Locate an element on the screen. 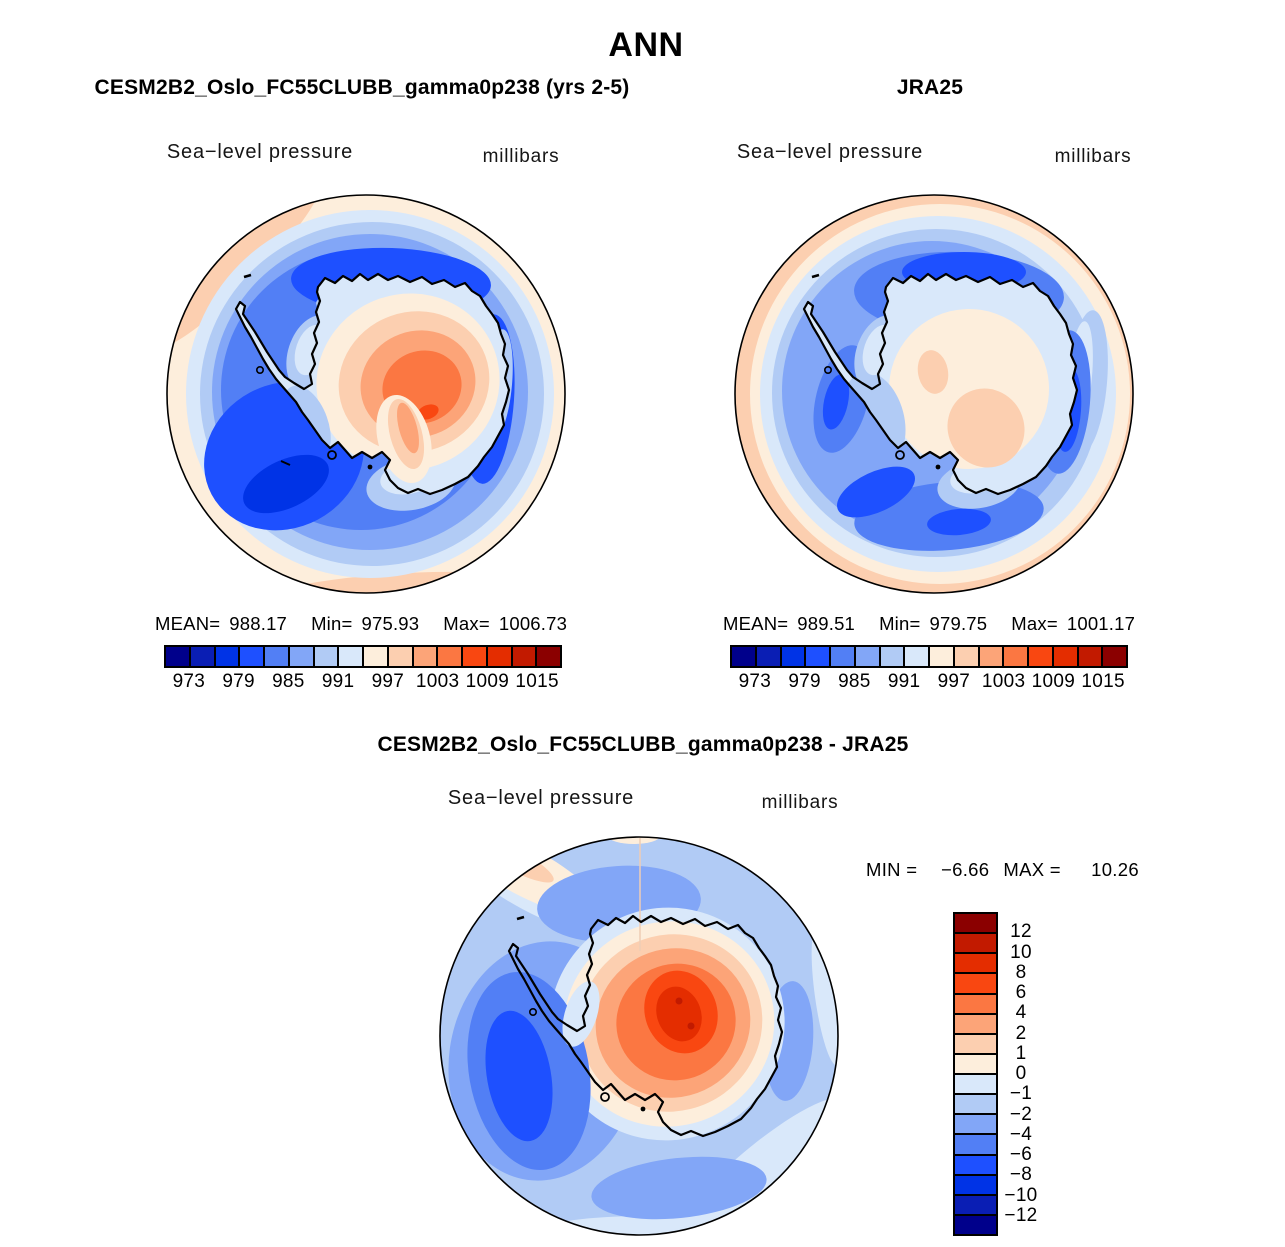  colorbar-tick-label: 12 is located at coordinates (1021, 932).